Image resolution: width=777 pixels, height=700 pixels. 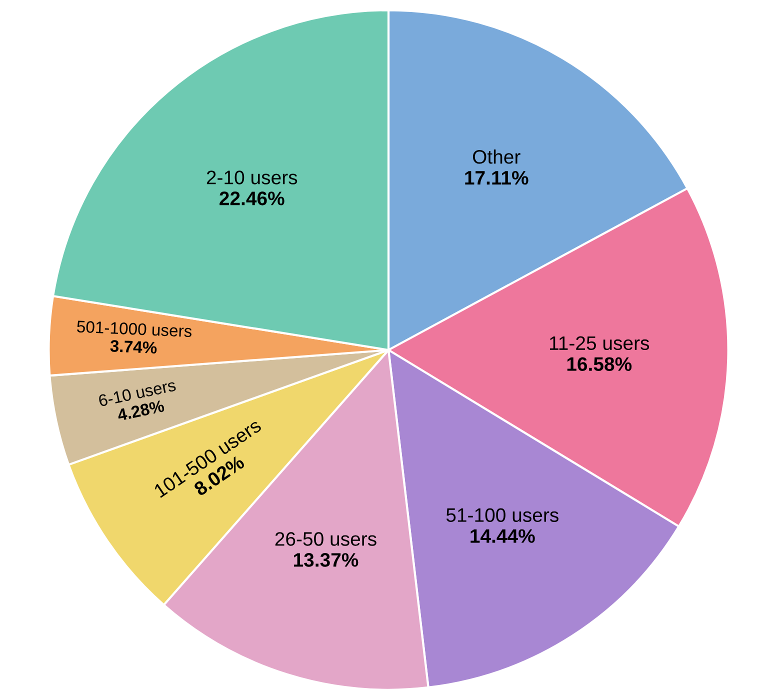 What do you see at coordinates (326, 560) in the screenshot?
I see `data-label: 13.37%` at bounding box center [326, 560].